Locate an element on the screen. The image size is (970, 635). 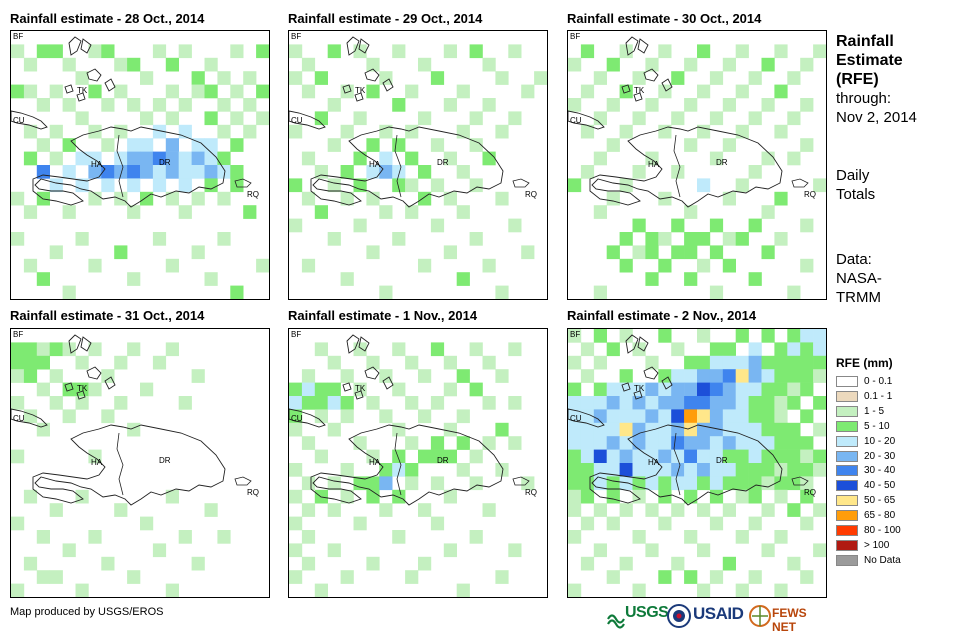
panel-title: Rainfall estimate - 28 Oct., 2014 is located at coordinates (107, 18).